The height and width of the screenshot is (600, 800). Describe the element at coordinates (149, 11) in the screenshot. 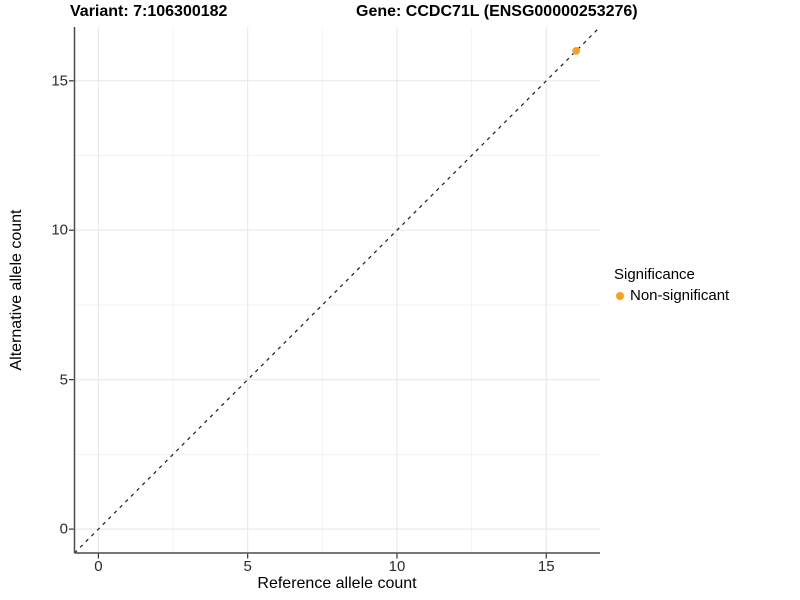

I see `plot-title-variant: Variant: 7:106300182` at that location.